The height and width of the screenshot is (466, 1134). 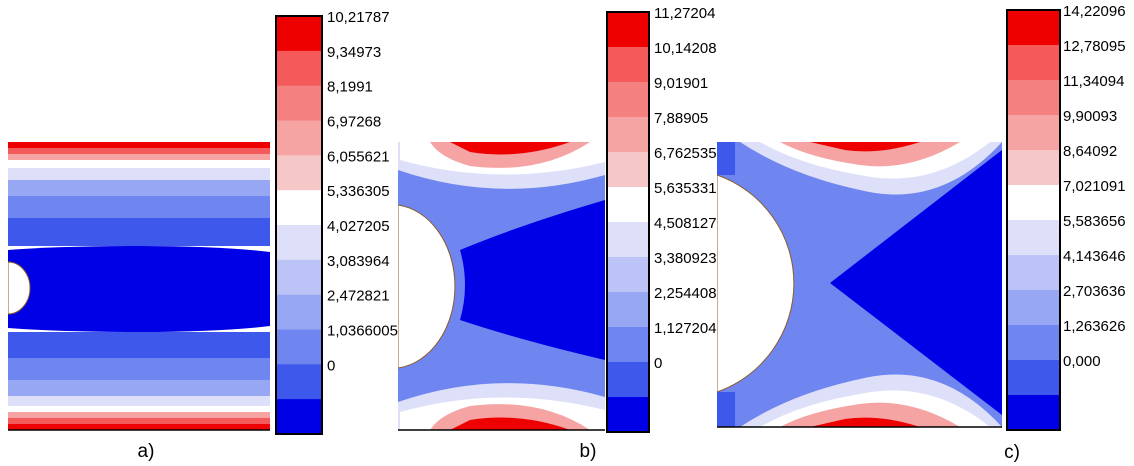 I want to click on colorbar-b-tick-label: 9,01901, so click(x=681, y=83).